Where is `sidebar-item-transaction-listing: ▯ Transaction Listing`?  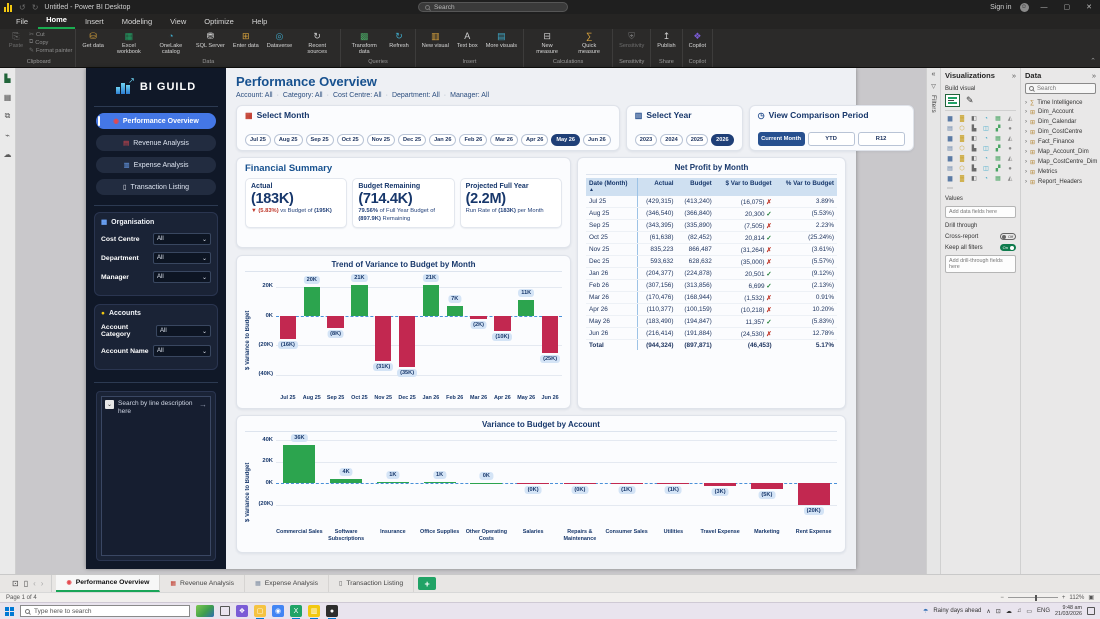 sidebar-item-transaction-listing: ▯ Transaction Listing is located at coordinates (156, 187).